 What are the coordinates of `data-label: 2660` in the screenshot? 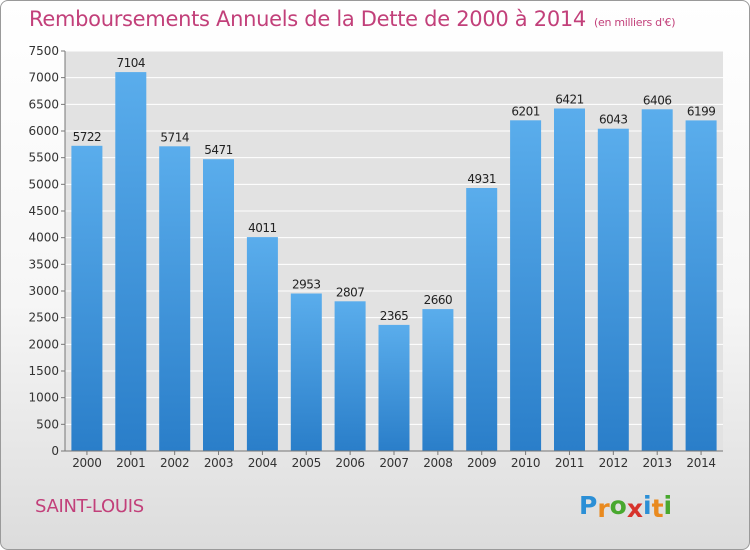 It's located at (438, 300).